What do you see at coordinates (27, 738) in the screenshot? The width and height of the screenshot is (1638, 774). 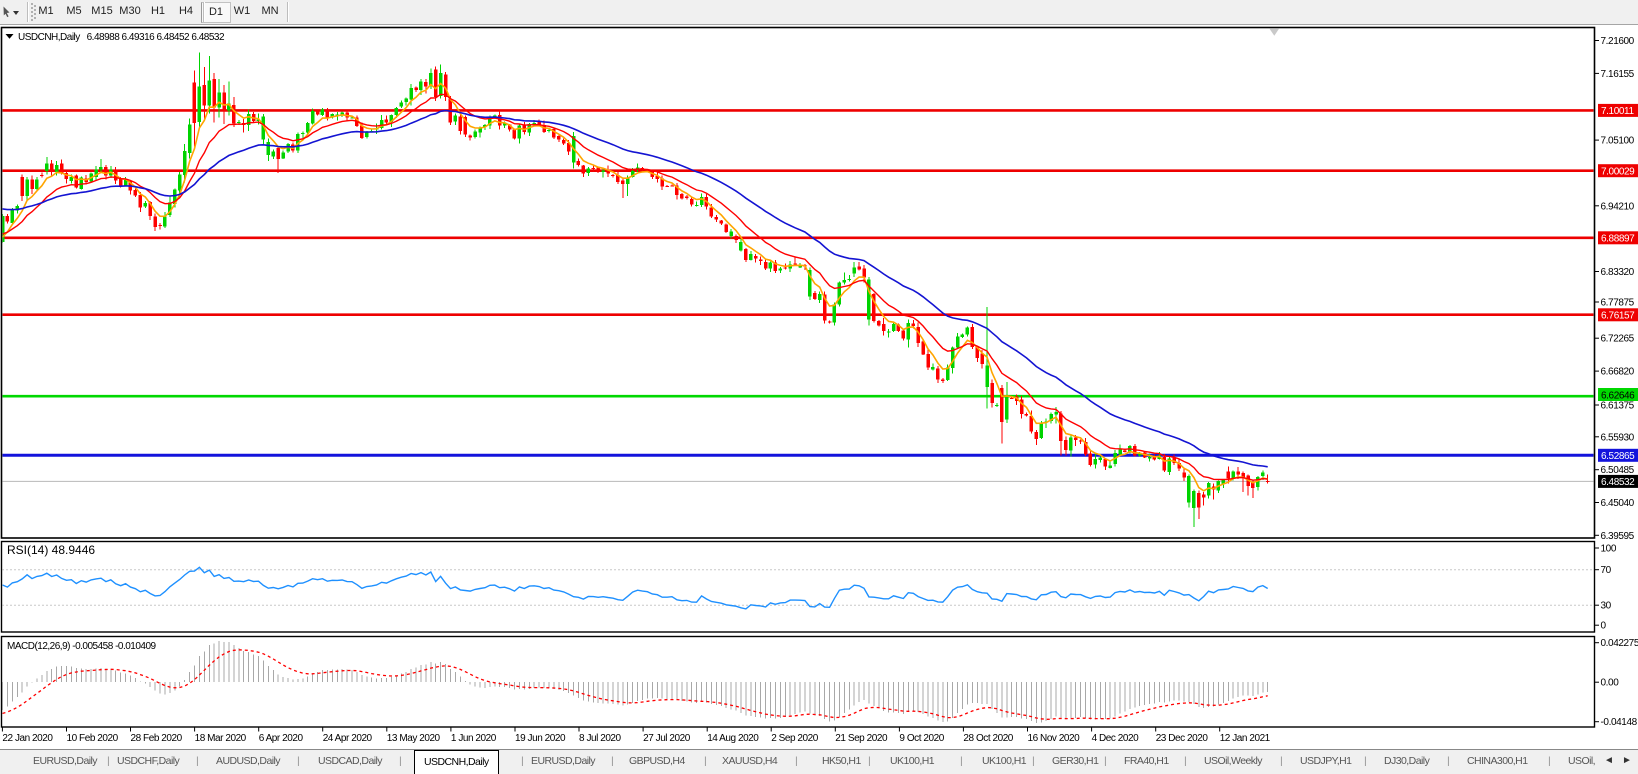 I see `svg-text: 22 Jan 2020` at bounding box center [27, 738].